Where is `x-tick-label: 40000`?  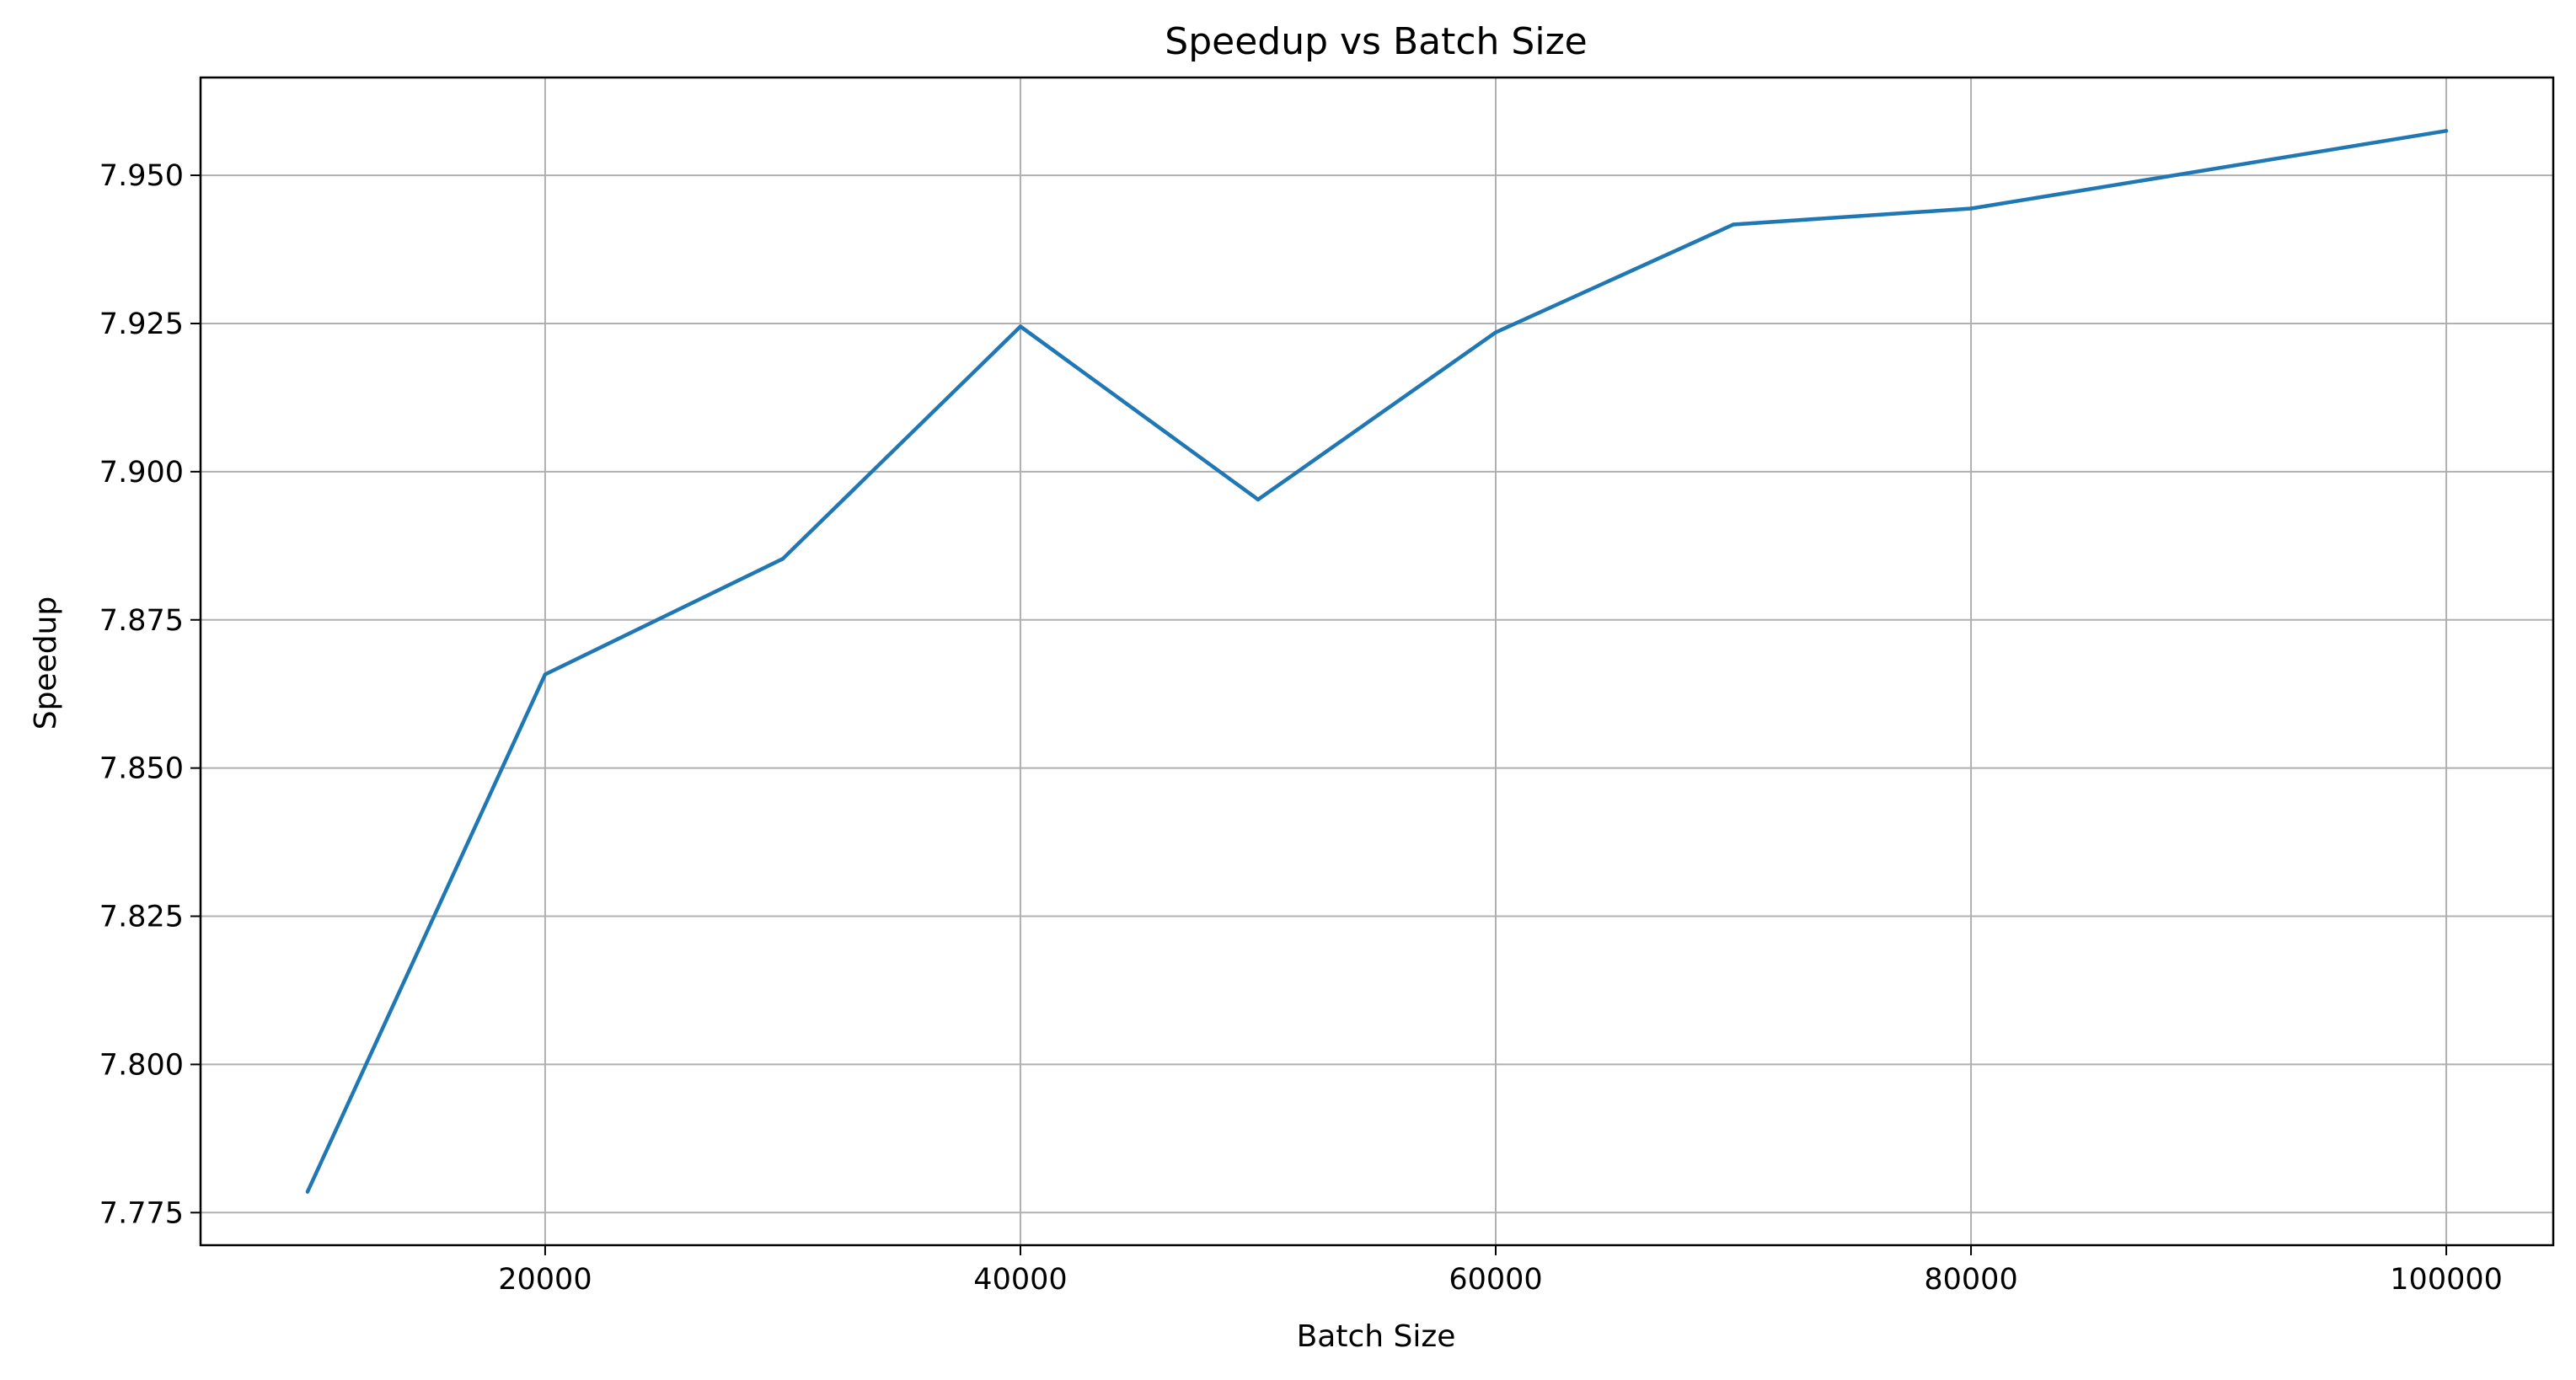 x-tick-label: 40000 is located at coordinates (1020, 1280).